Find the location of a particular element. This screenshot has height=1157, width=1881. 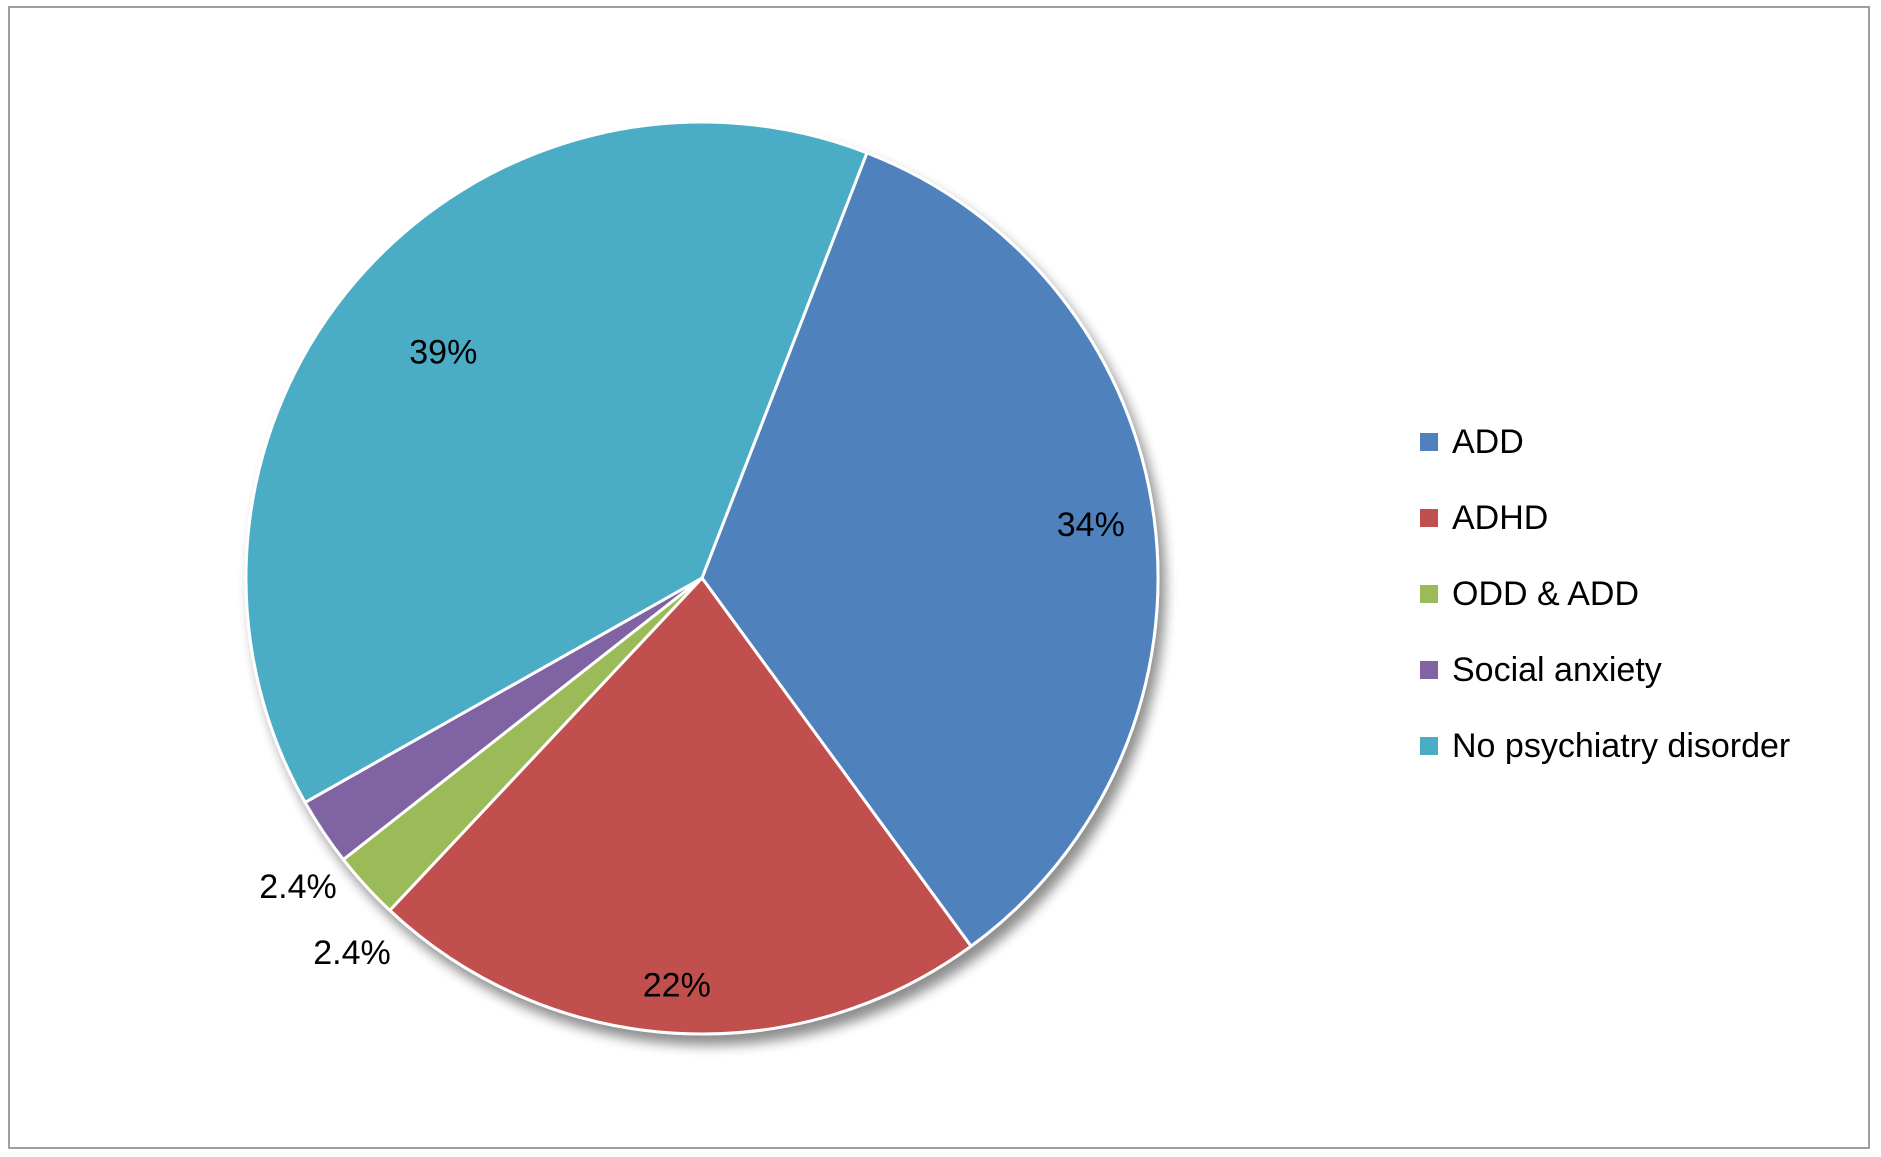

legend-item-odd-add: ODD & ADD is located at coordinates (1605, 594).